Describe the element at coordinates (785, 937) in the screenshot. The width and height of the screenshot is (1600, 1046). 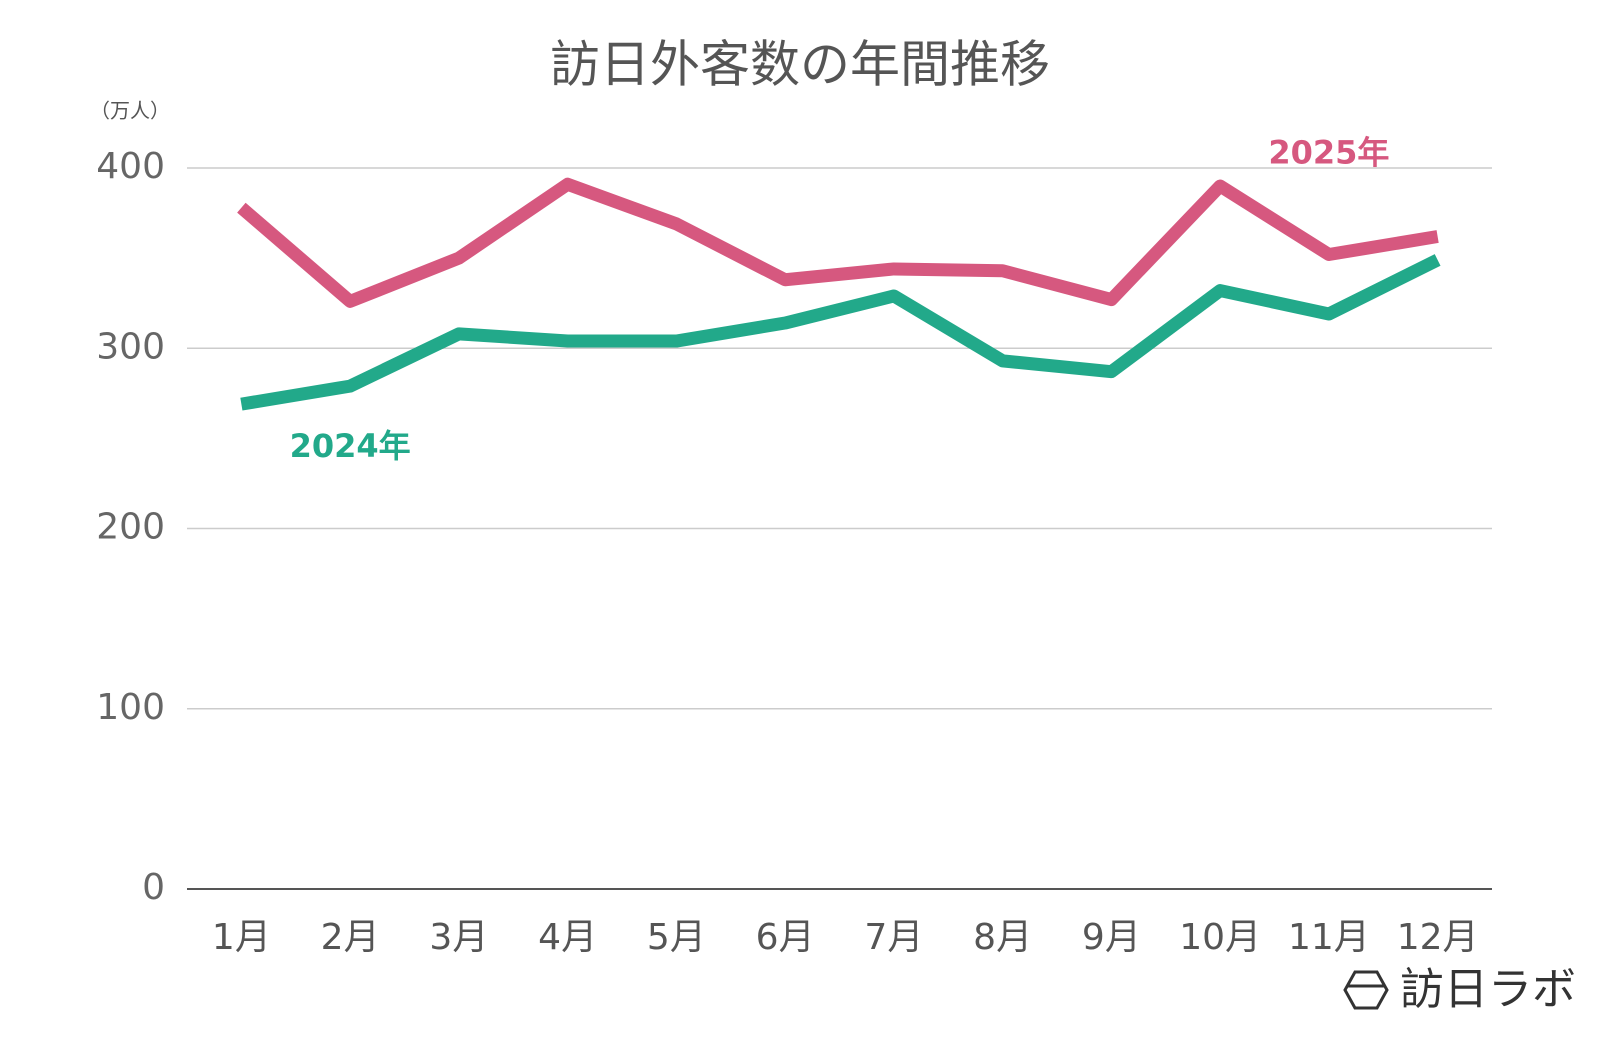
I see `x-tick-label: 6月` at that location.